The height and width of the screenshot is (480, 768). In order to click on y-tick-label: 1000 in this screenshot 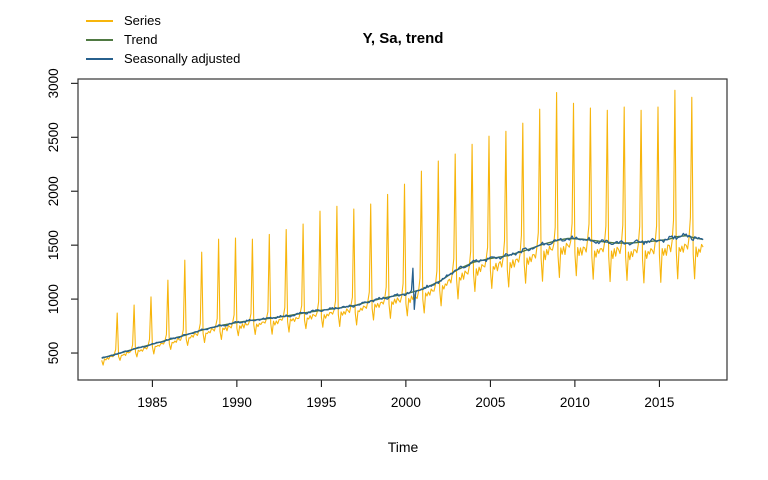, I will do `click(53, 299)`.